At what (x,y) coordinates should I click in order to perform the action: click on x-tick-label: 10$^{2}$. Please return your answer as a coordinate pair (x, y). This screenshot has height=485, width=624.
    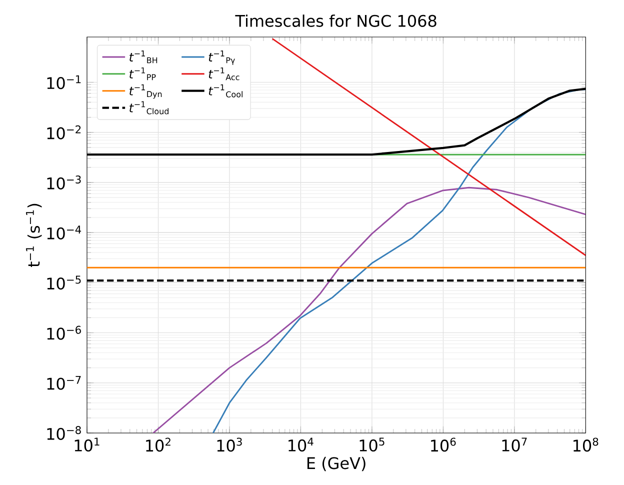
    Looking at the image, I should click on (158, 445).